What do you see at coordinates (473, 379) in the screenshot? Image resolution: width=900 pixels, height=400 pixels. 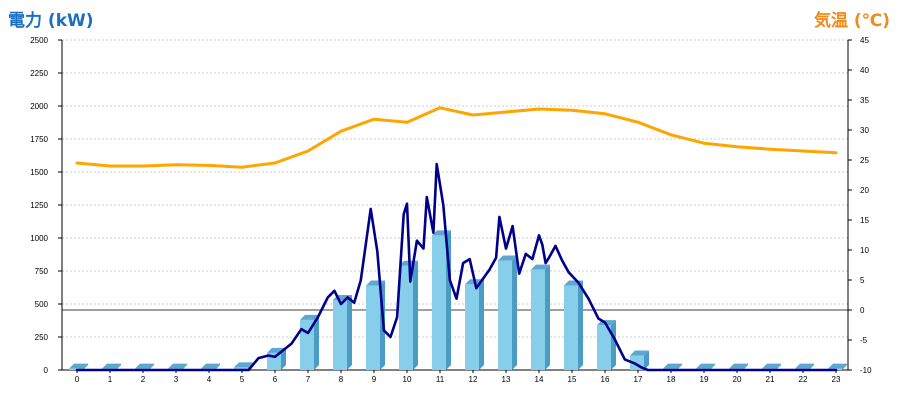 I see `x-tick-label-12: 12` at bounding box center [473, 379].